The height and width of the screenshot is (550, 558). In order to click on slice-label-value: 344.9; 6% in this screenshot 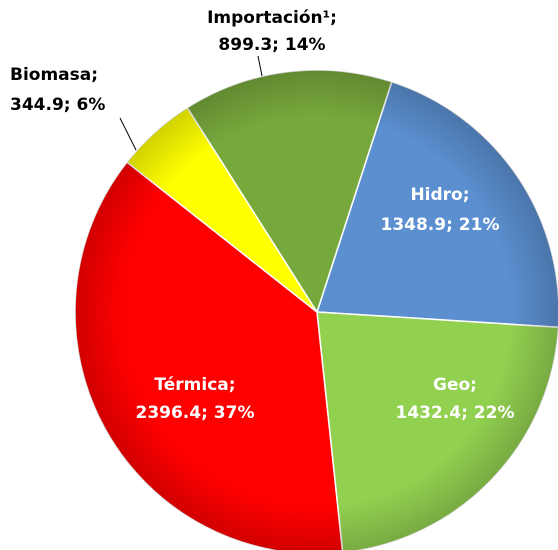, I will do `click(57, 105)`.